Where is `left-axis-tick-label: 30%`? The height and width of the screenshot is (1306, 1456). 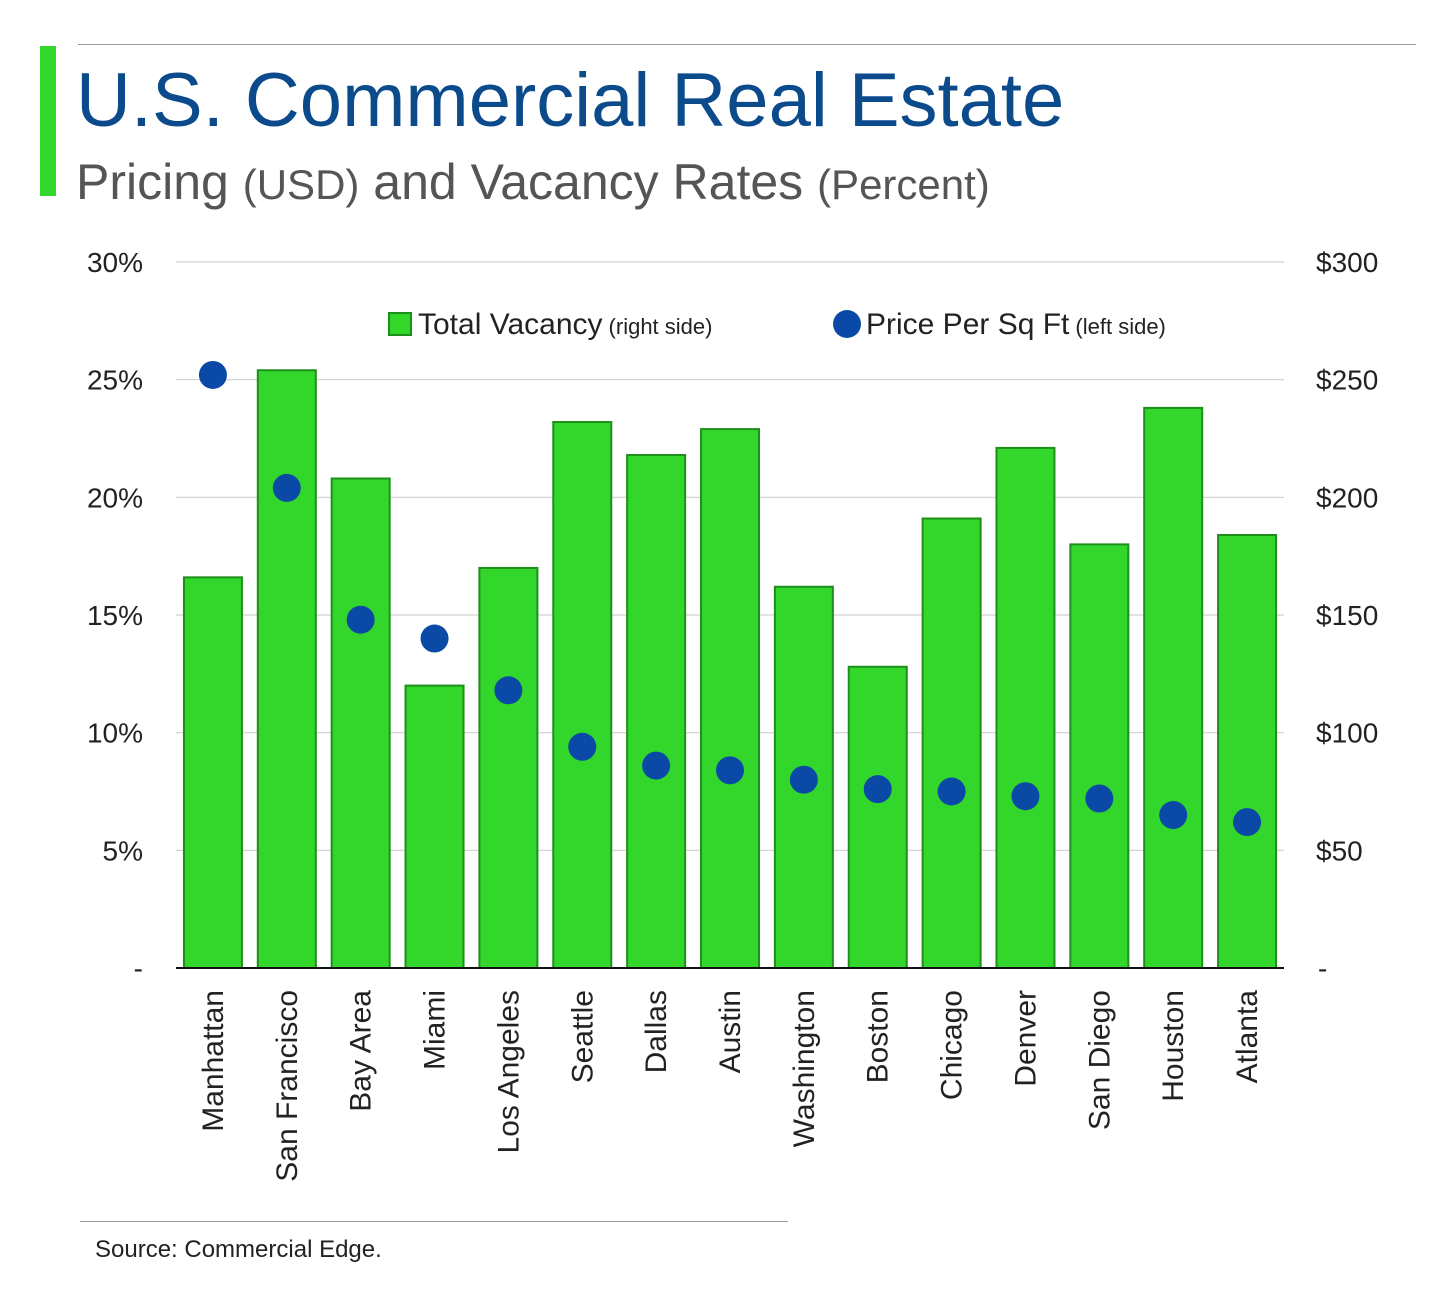
left-axis-tick-label: 30% is located at coordinates (115, 262).